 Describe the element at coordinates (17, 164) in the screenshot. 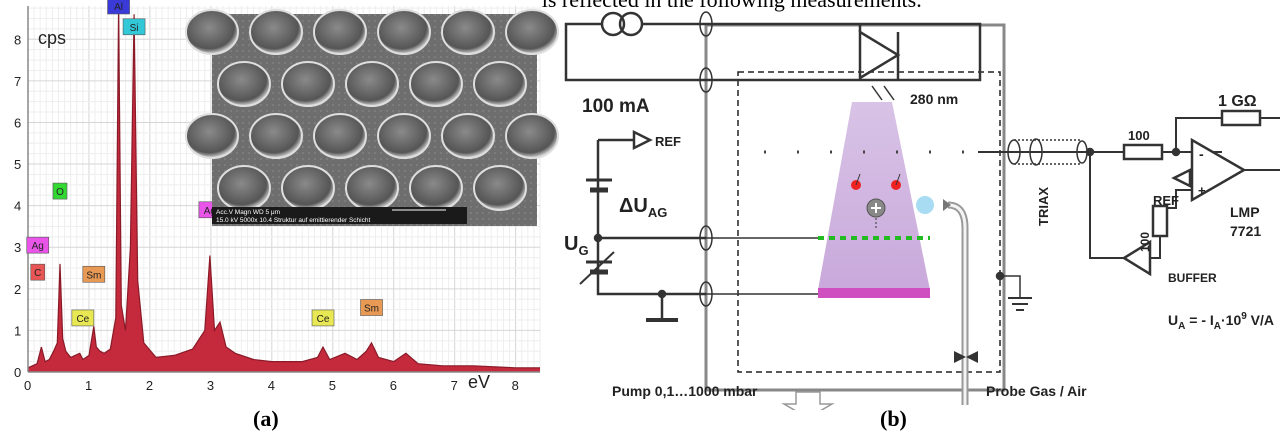

I see `y-tick-label: 5` at that location.